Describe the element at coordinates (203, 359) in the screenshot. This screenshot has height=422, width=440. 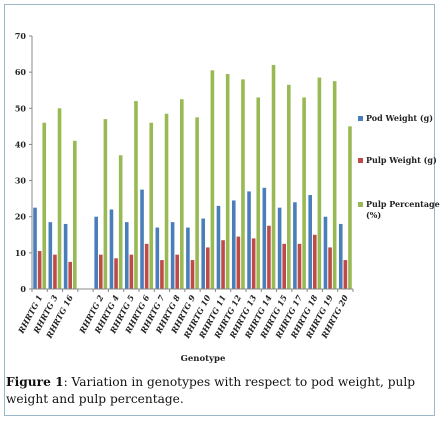
I see `x-axis-title: Genotype` at that location.